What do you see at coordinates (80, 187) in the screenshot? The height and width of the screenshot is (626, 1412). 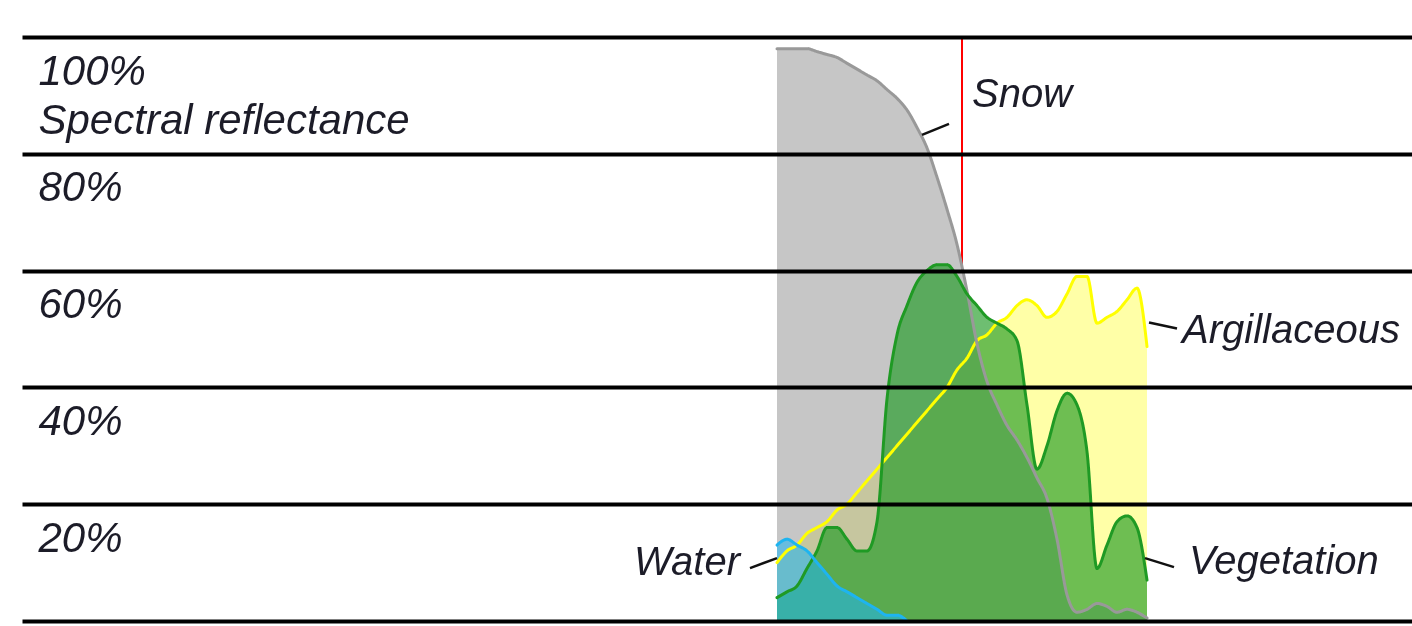 I see `y-tick-label: 80%` at bounding box center [80, 187].